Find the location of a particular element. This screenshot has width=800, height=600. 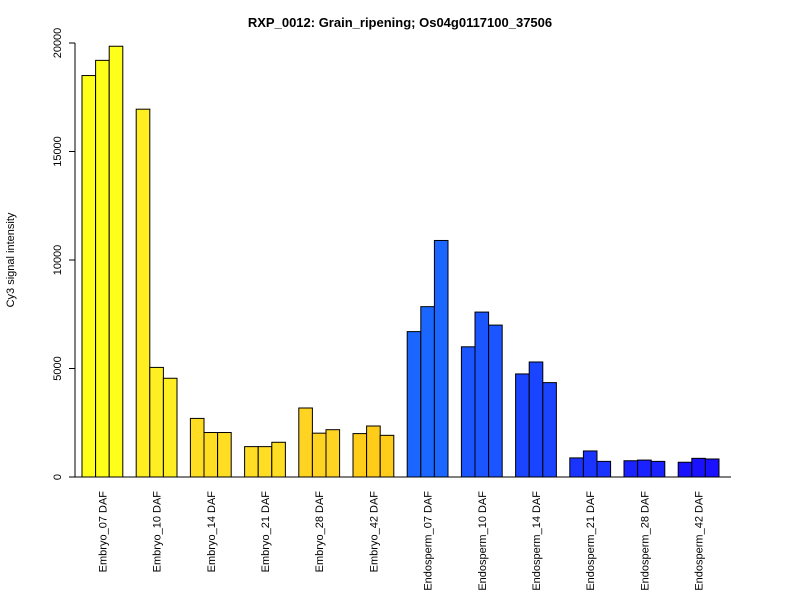

y-axis: 0 5000 10000 15000 20000 is located at coordinates (64, 254).